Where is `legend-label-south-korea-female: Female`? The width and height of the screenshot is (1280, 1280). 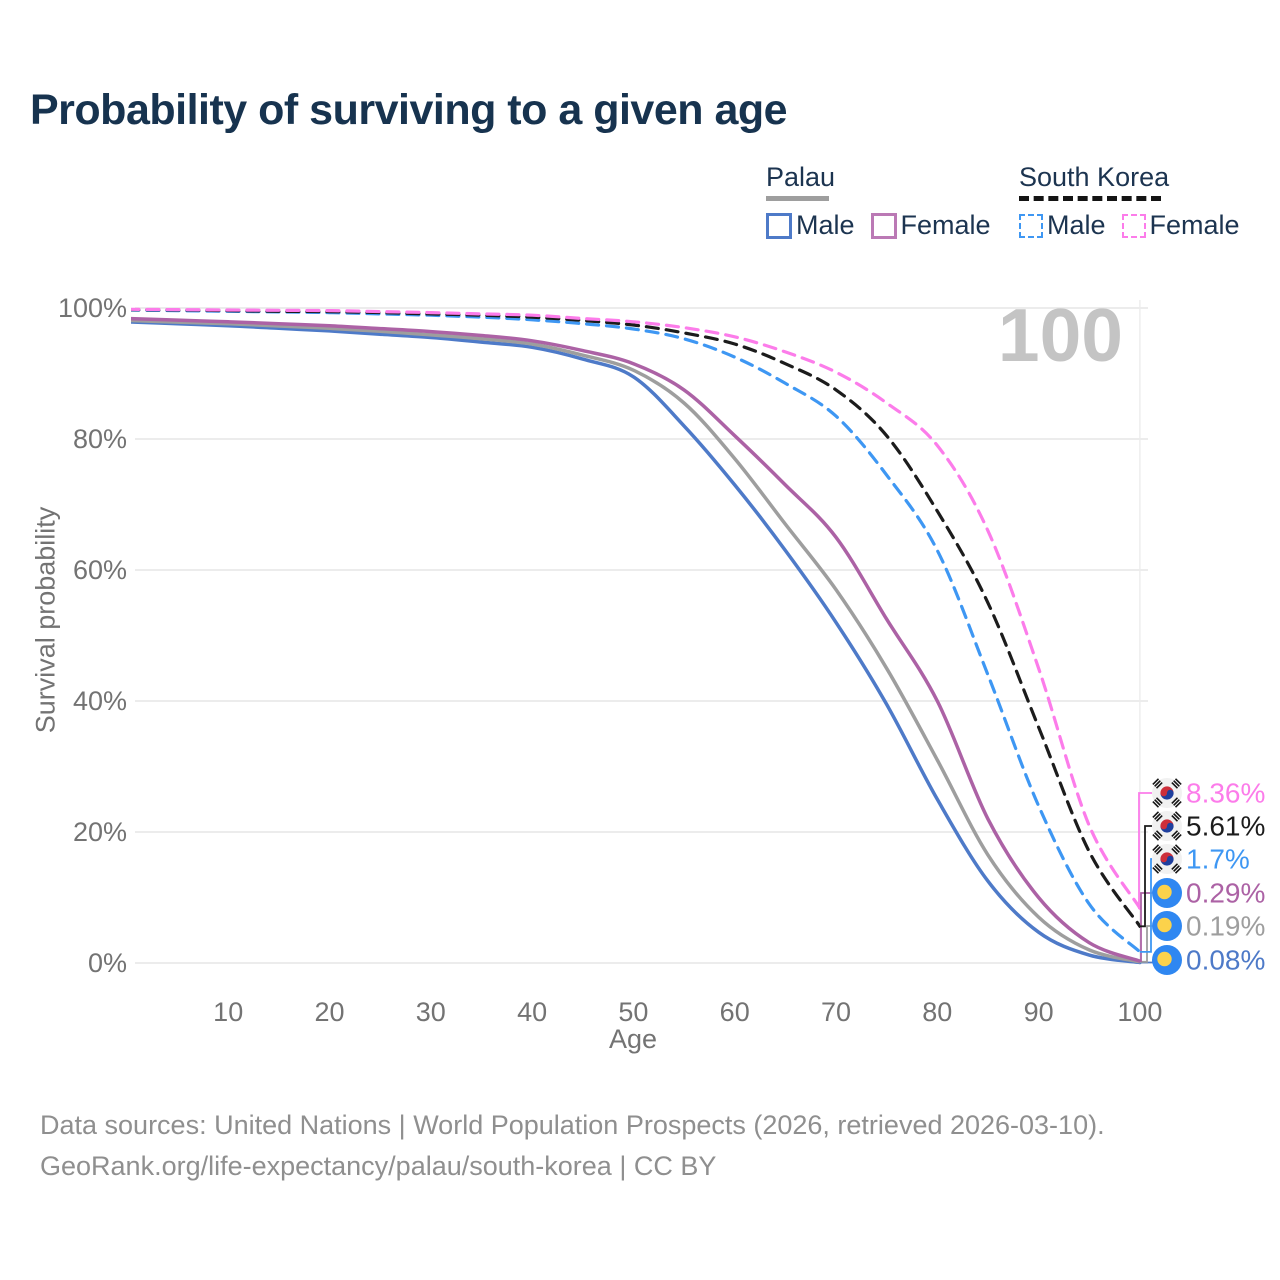
legend-label-south-korea-female: Female is located at coordinates (1194, 225).